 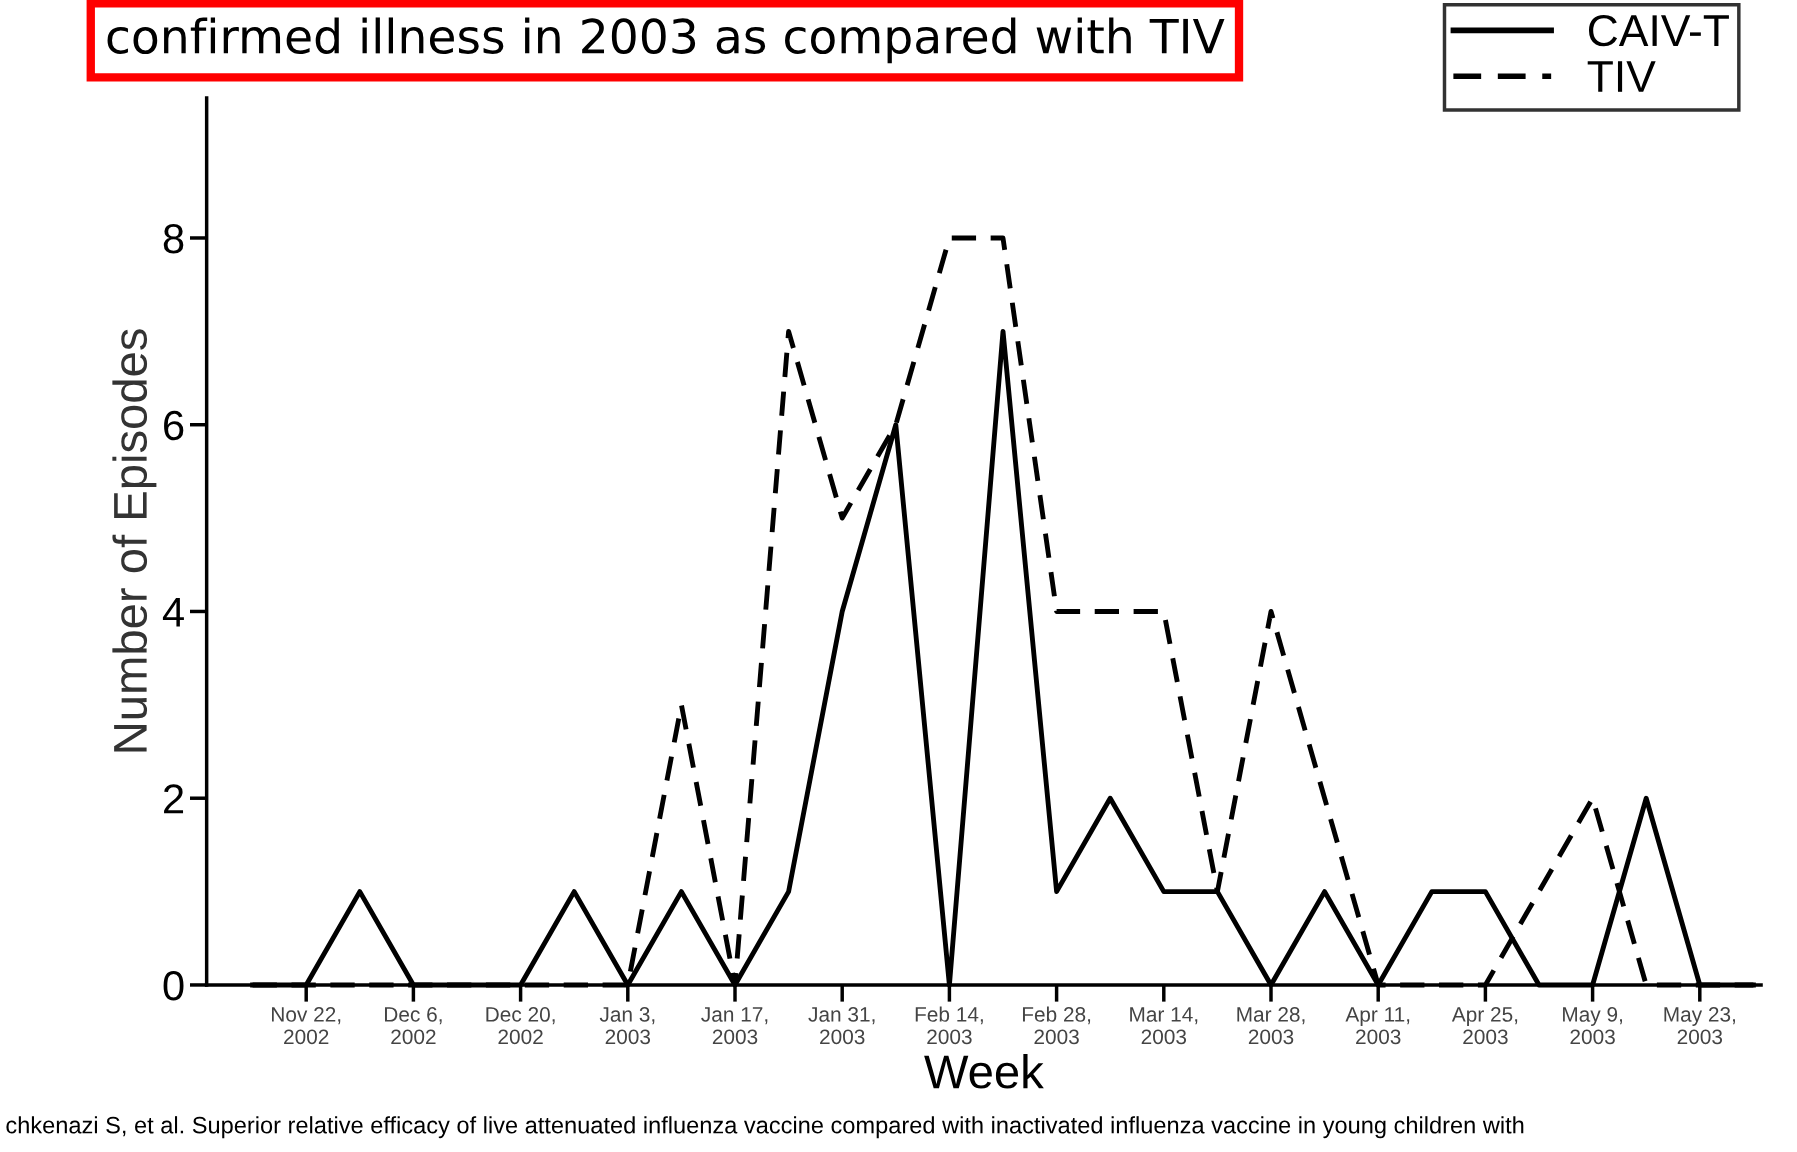 I want to click on y-tick-label: 8, so click(x=173, y=238).